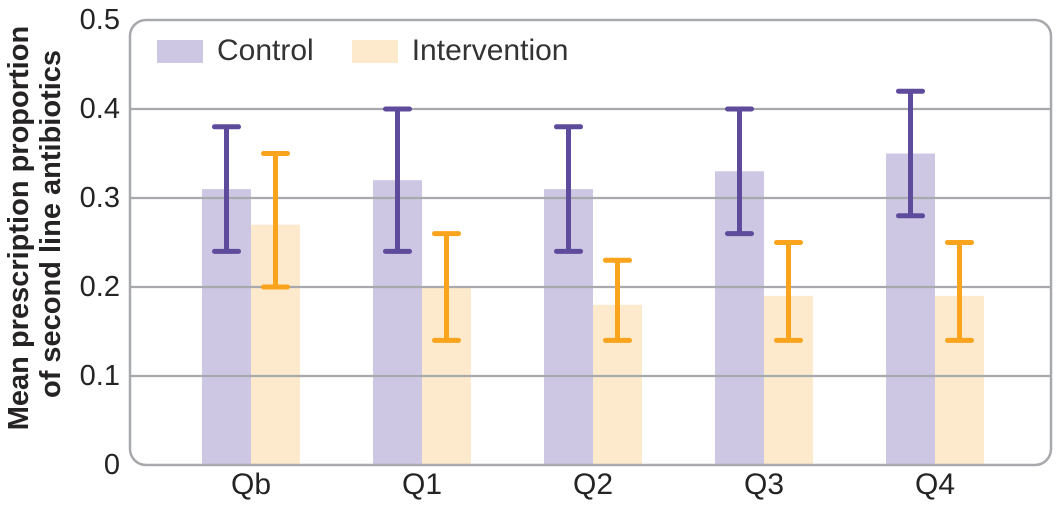  What do you see at coordinates (959, 291) in the screenshot?
I see `error-bar-intervention-q4` at bounding box center [959, 291].